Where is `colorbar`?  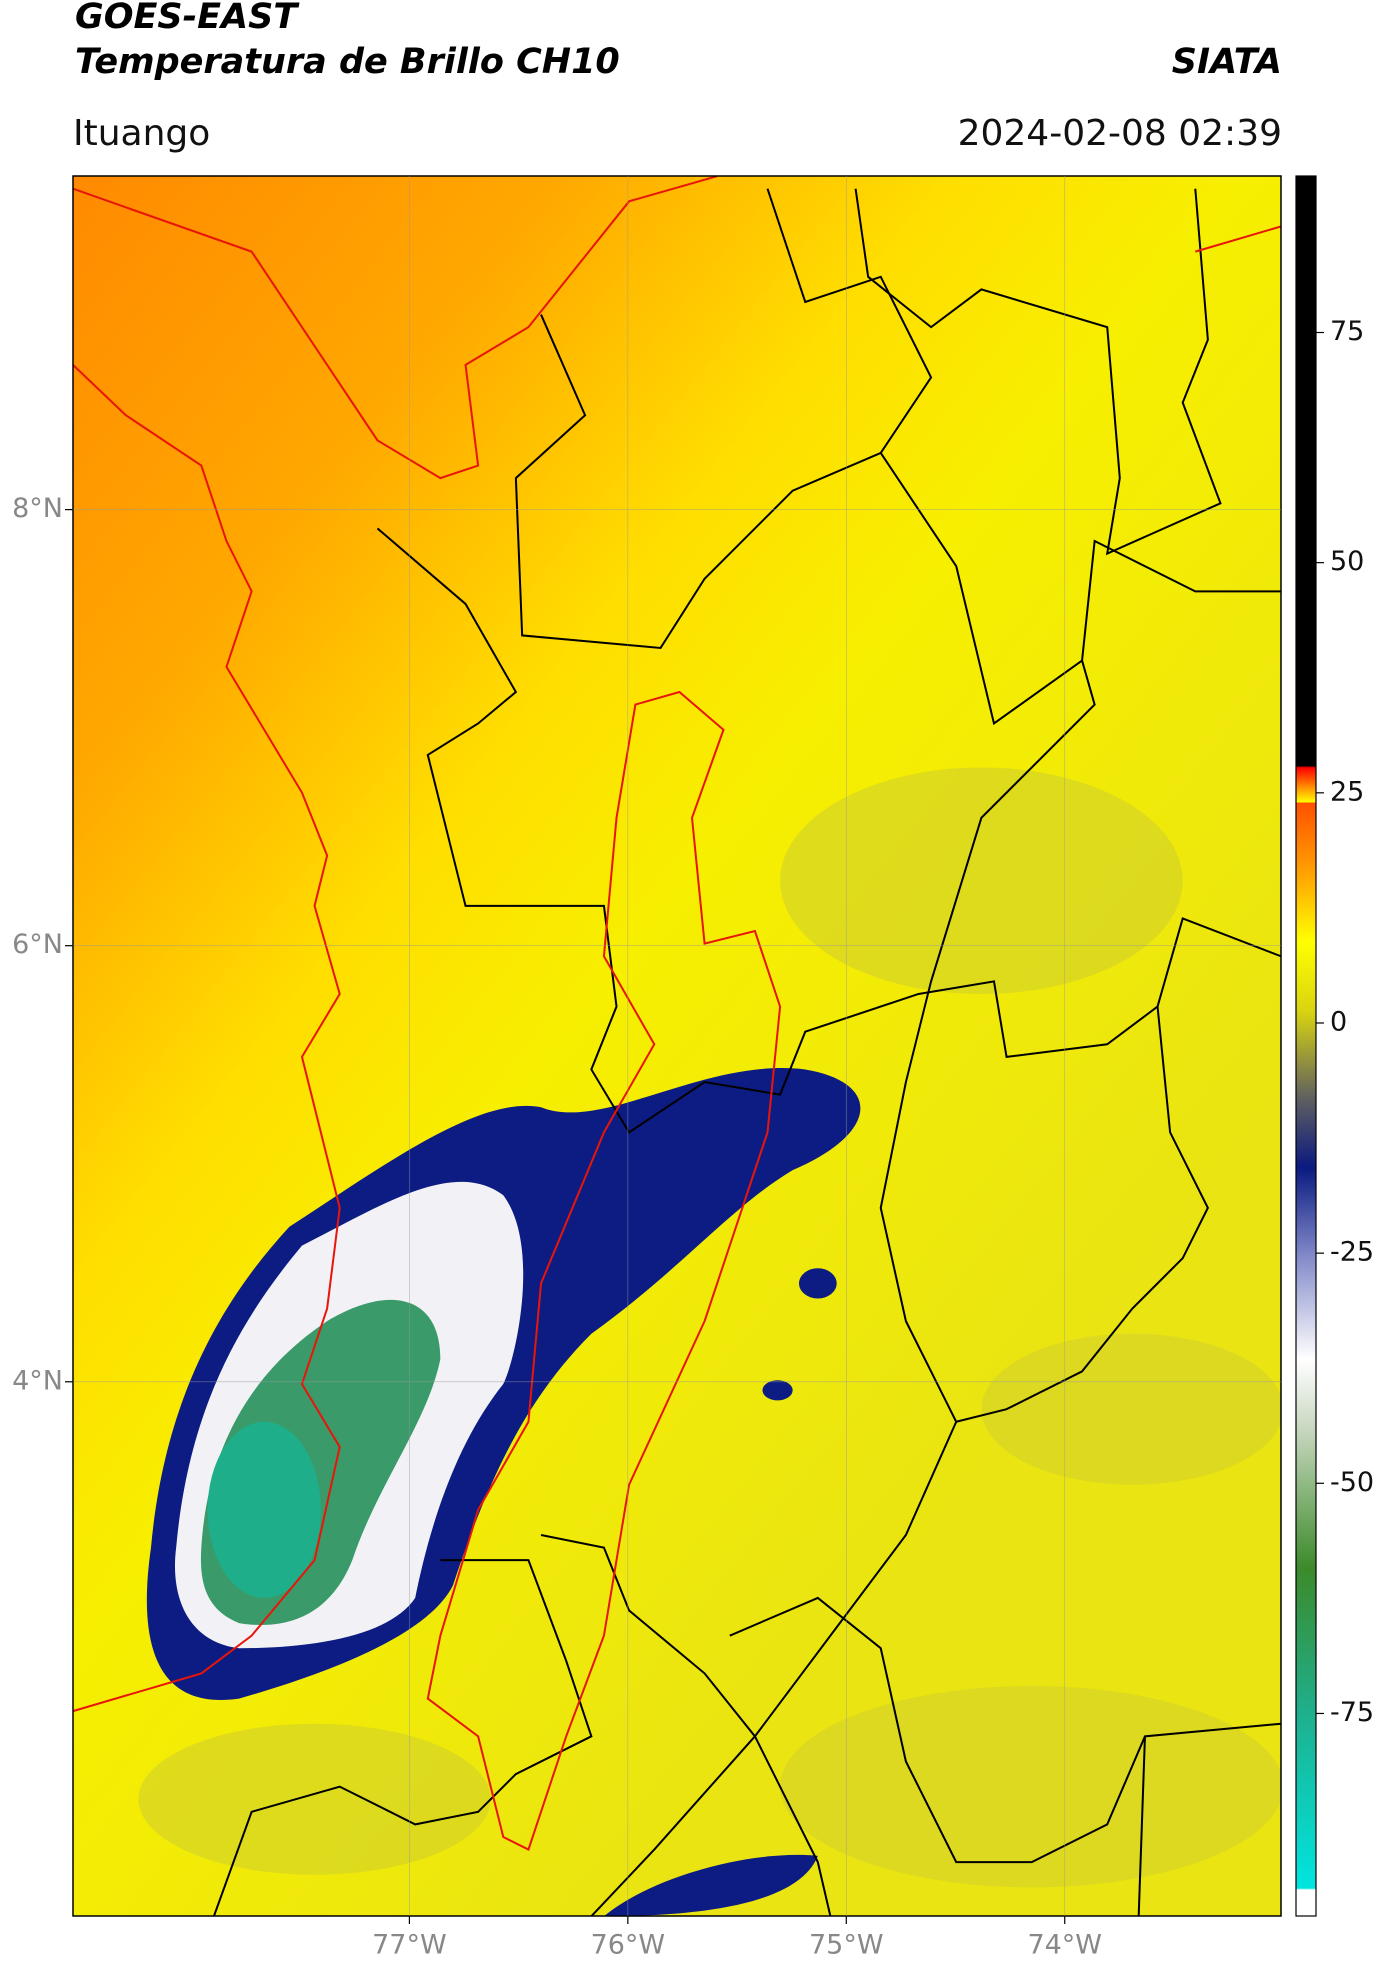
colorbar is located at coordinates (1306, 1046).